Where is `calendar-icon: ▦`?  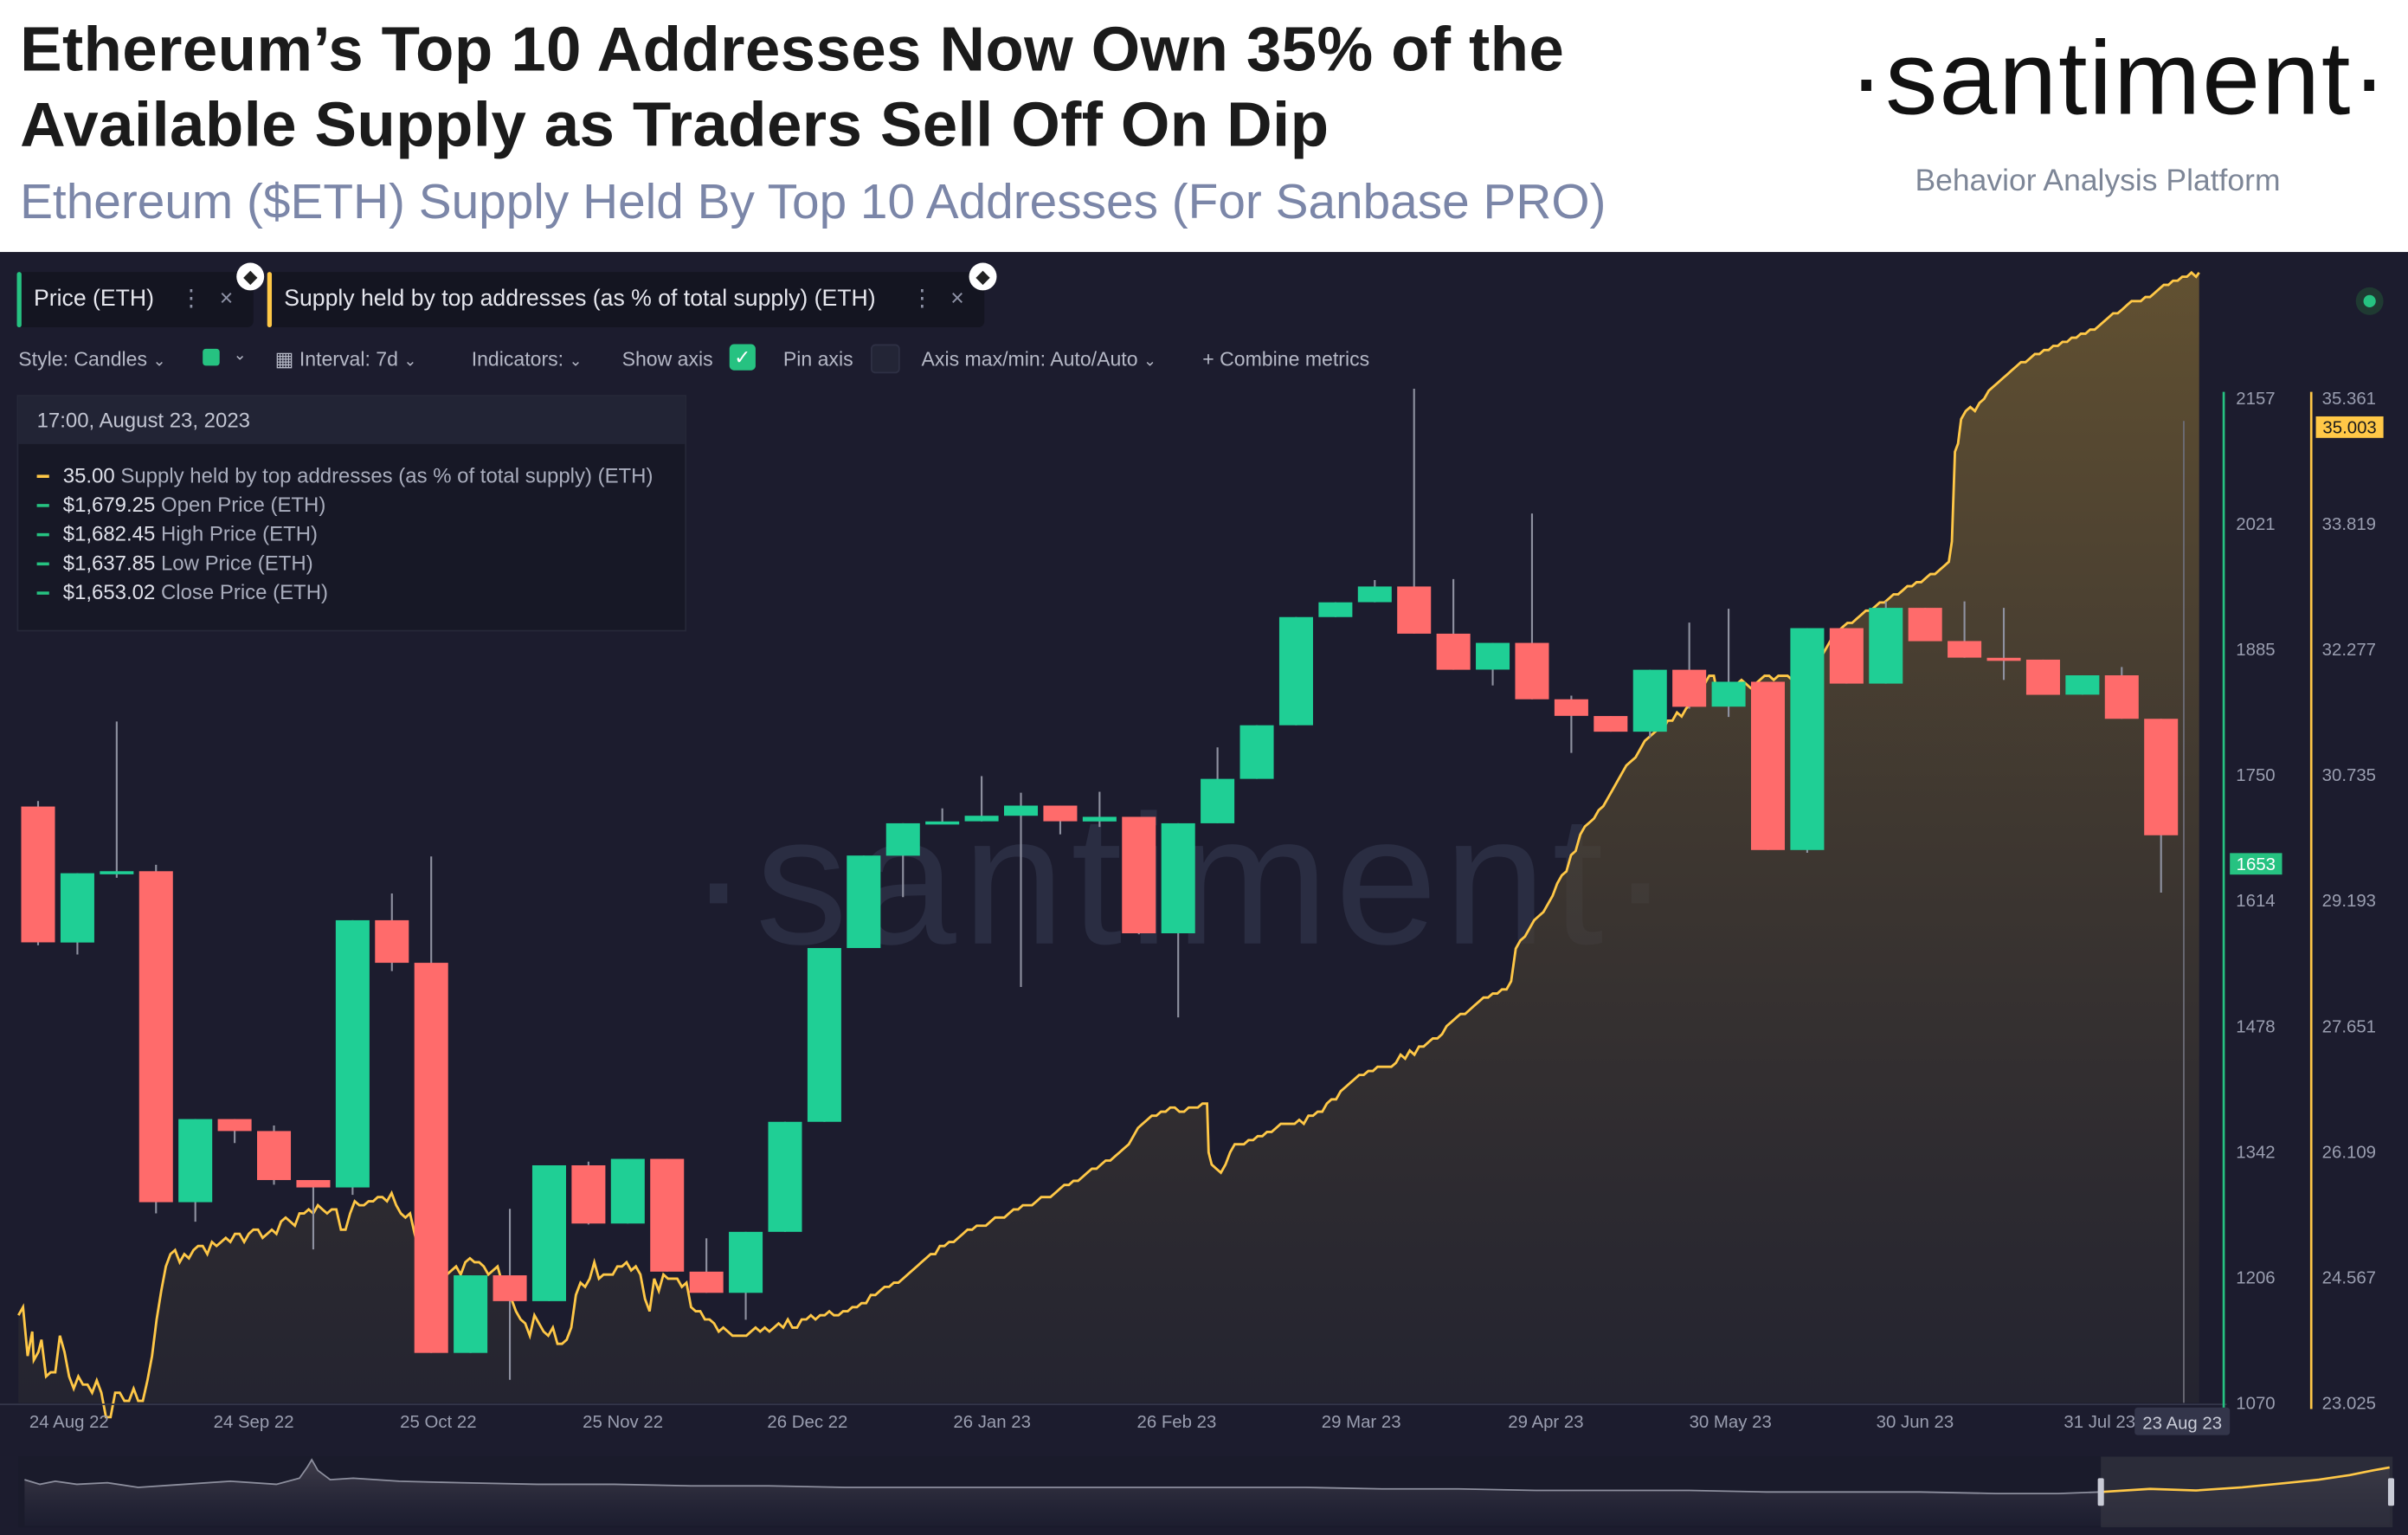 calendar-icon: ▦ is located at coordinates (284, 359).